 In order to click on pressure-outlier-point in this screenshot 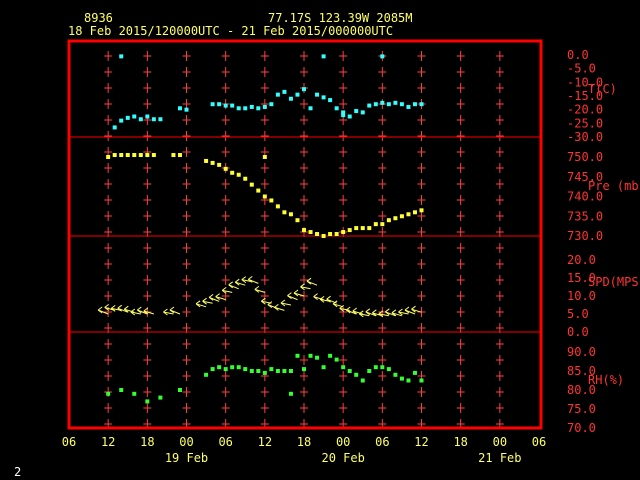, I will do `click(264, 157)`.